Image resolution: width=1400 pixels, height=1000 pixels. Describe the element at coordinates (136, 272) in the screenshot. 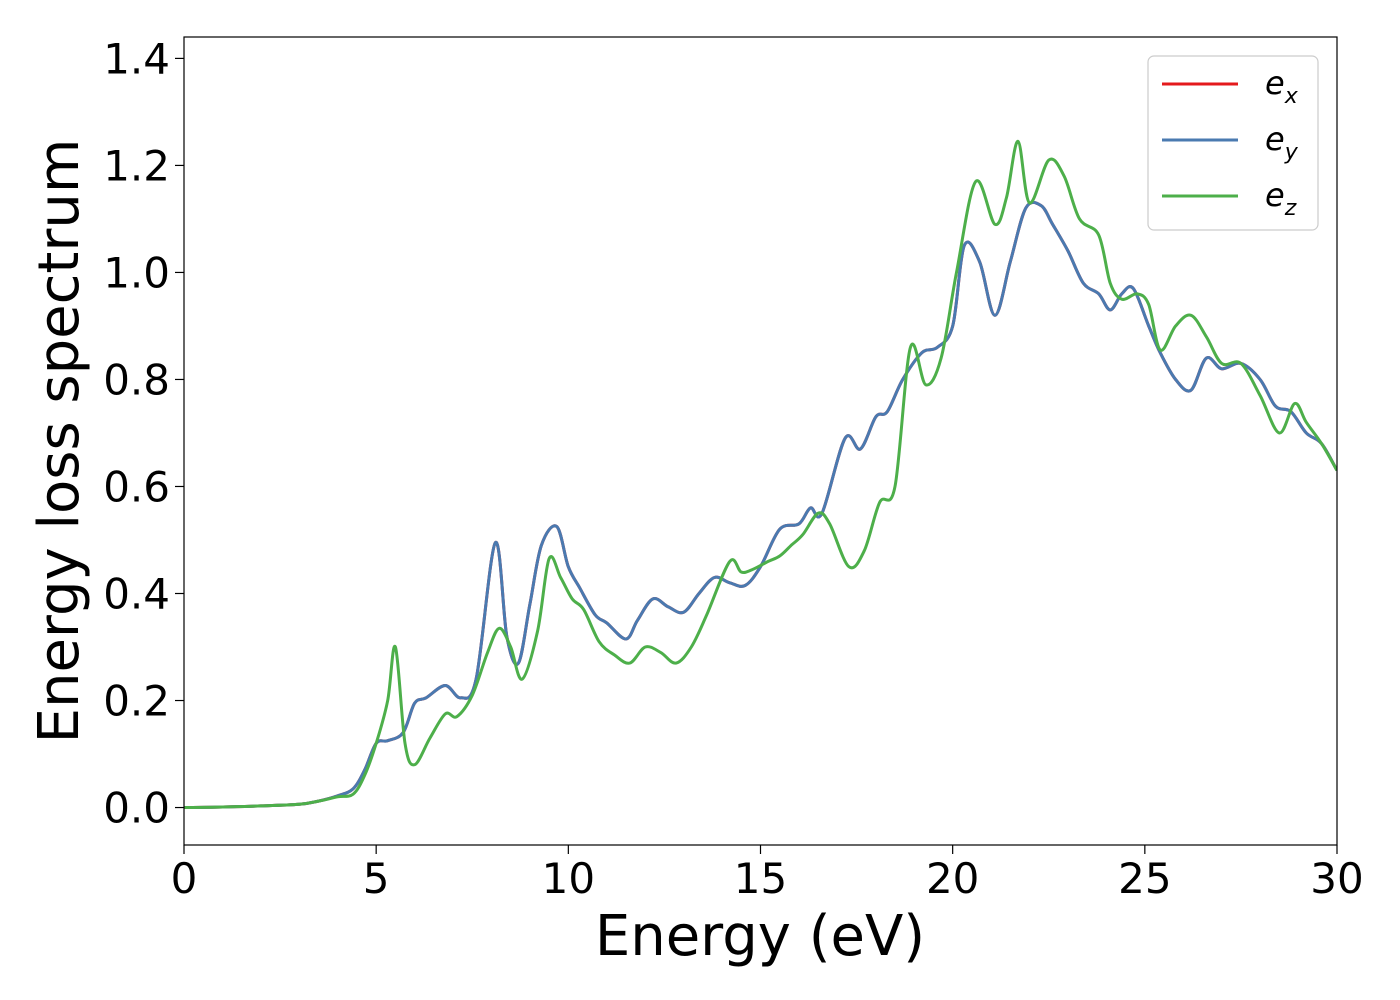

I see `y-tick-label: 1.0` at that location.